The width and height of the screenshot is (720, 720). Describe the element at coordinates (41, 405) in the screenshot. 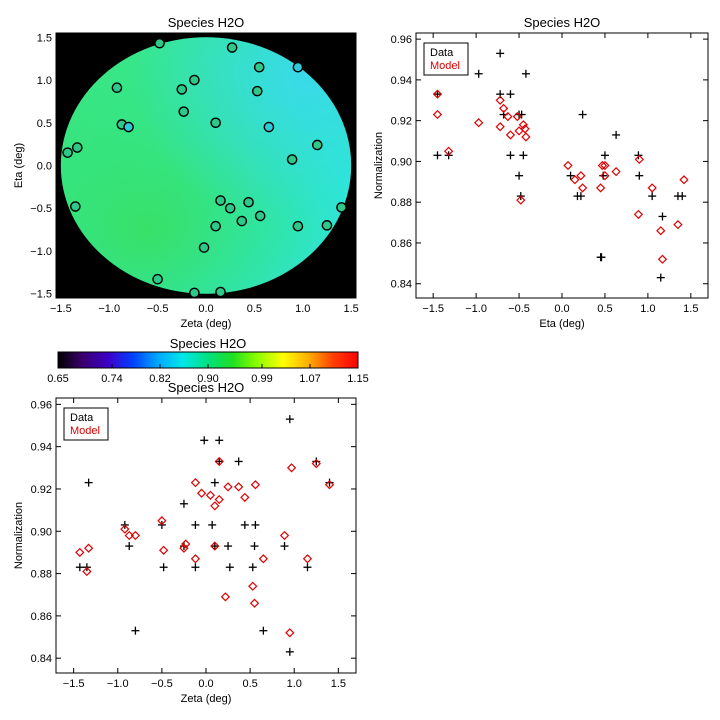

I see `panel3-ytick-label: 0.96` at that location.